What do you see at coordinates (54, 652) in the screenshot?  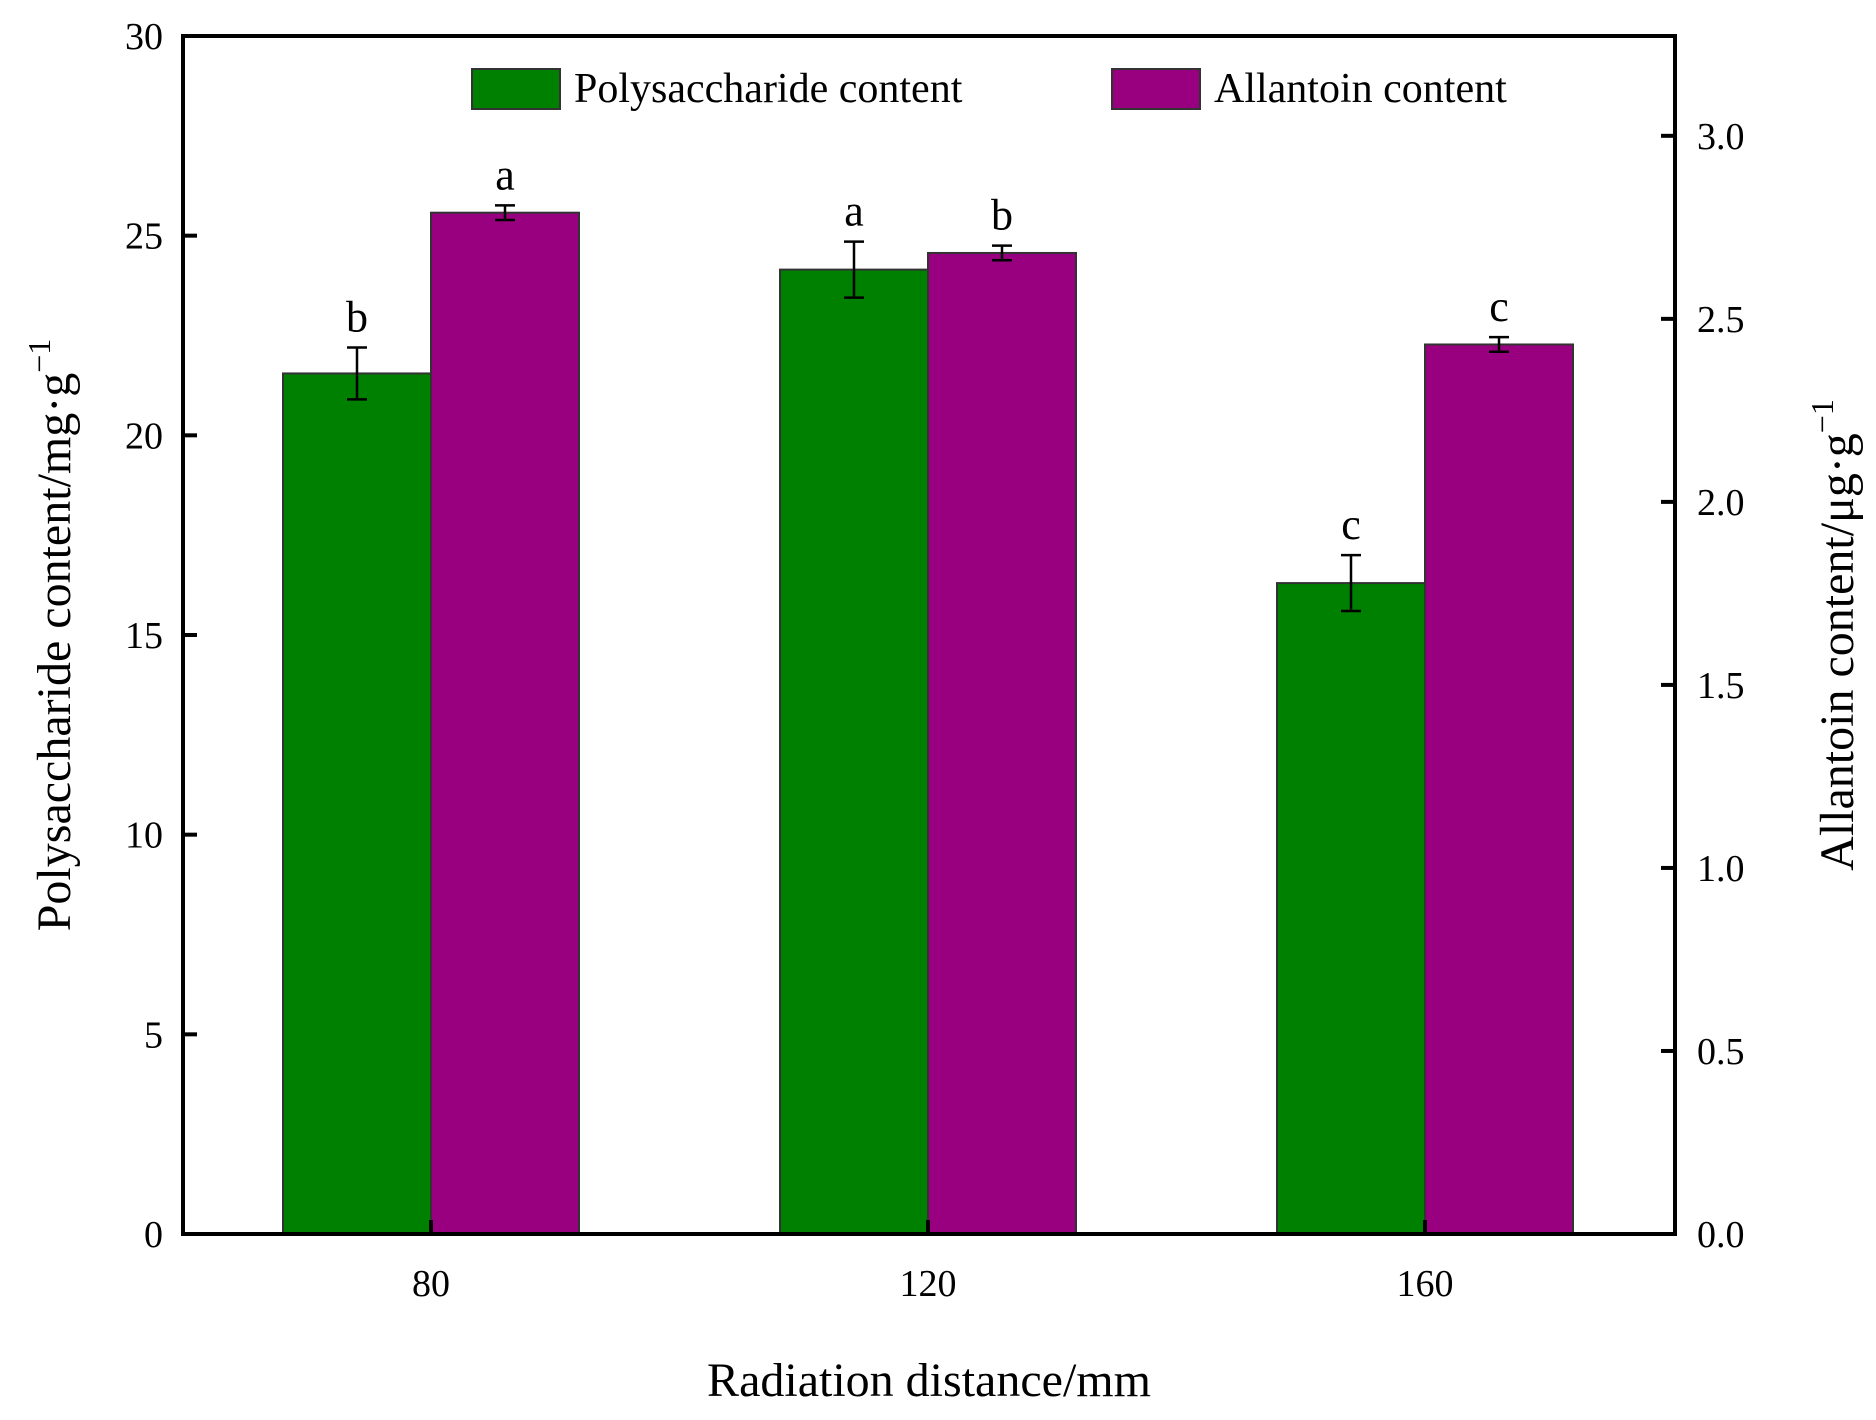 I see `y-axis-title-text: Polysaccharide content/mg·g` at bounding box center [54, 652].